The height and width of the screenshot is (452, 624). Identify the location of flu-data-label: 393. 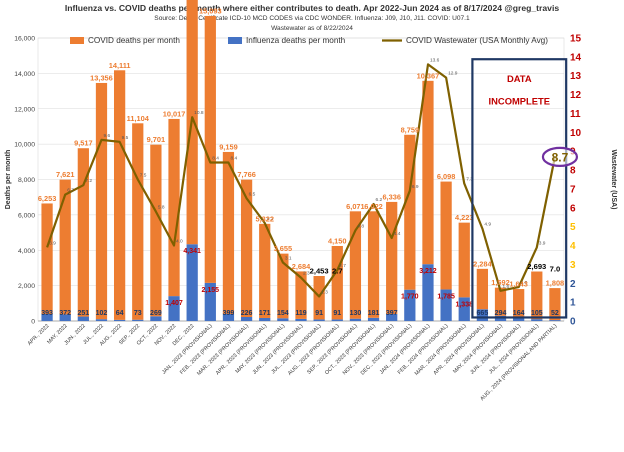
(47, 313).